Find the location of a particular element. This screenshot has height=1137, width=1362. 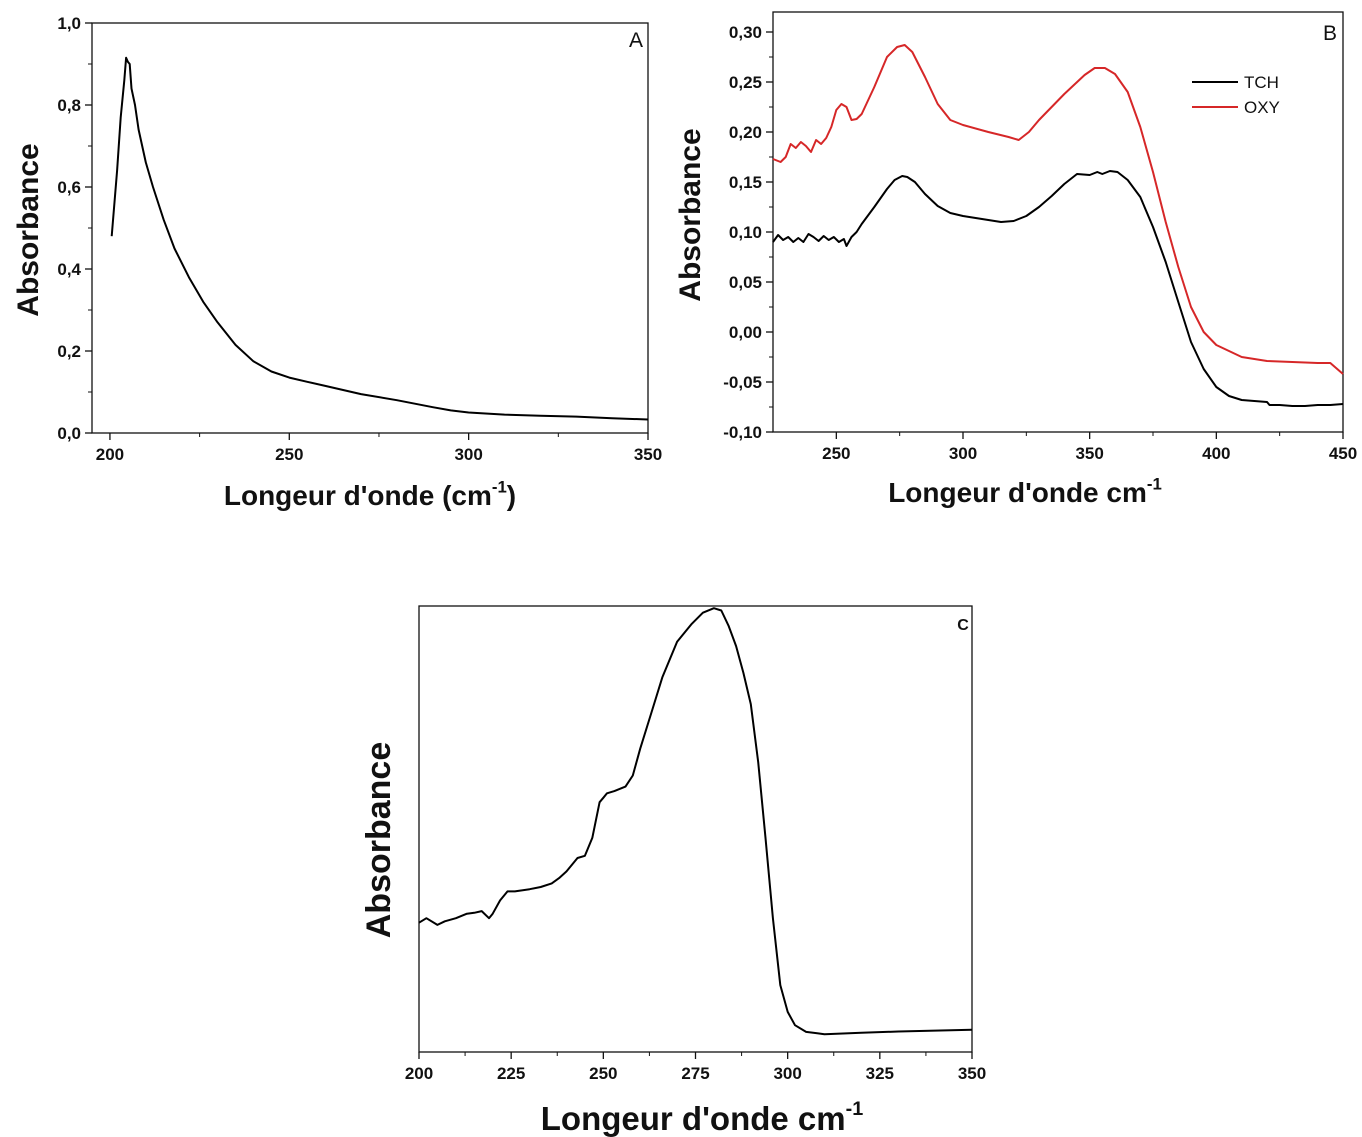

y-tick-label: 0,20 is located at coordinates (745, 132).